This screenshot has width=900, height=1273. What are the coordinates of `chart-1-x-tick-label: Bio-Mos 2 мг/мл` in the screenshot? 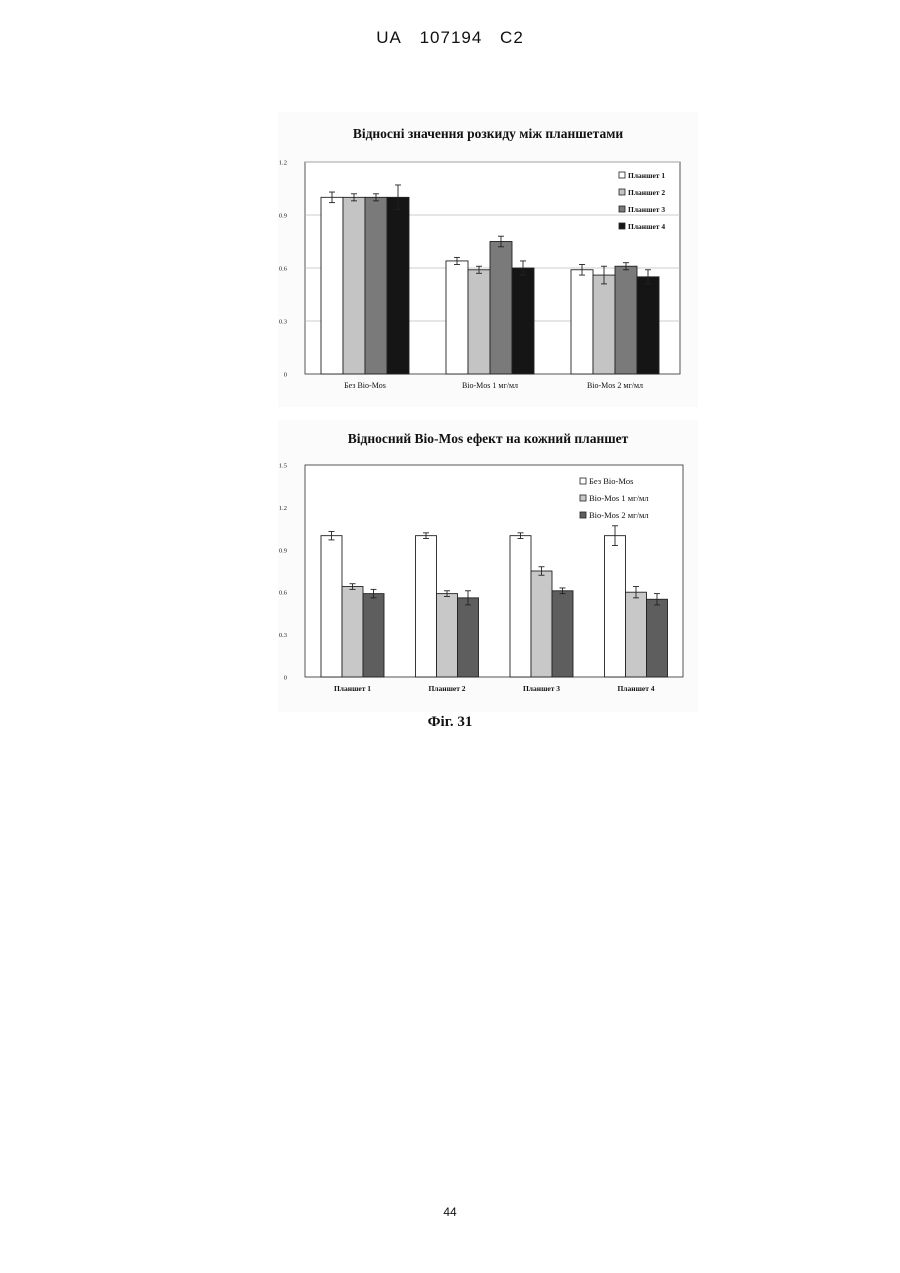 It's located at (615, 385).